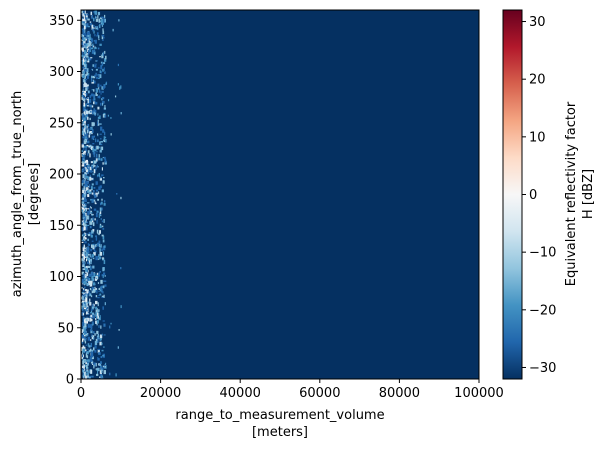 The width and height of the screenshot is (607, 449). What do you see at coordinates (61, 277) in the screenshot?
I see `y-tick-label: 100` at bounding box center [61, 277].